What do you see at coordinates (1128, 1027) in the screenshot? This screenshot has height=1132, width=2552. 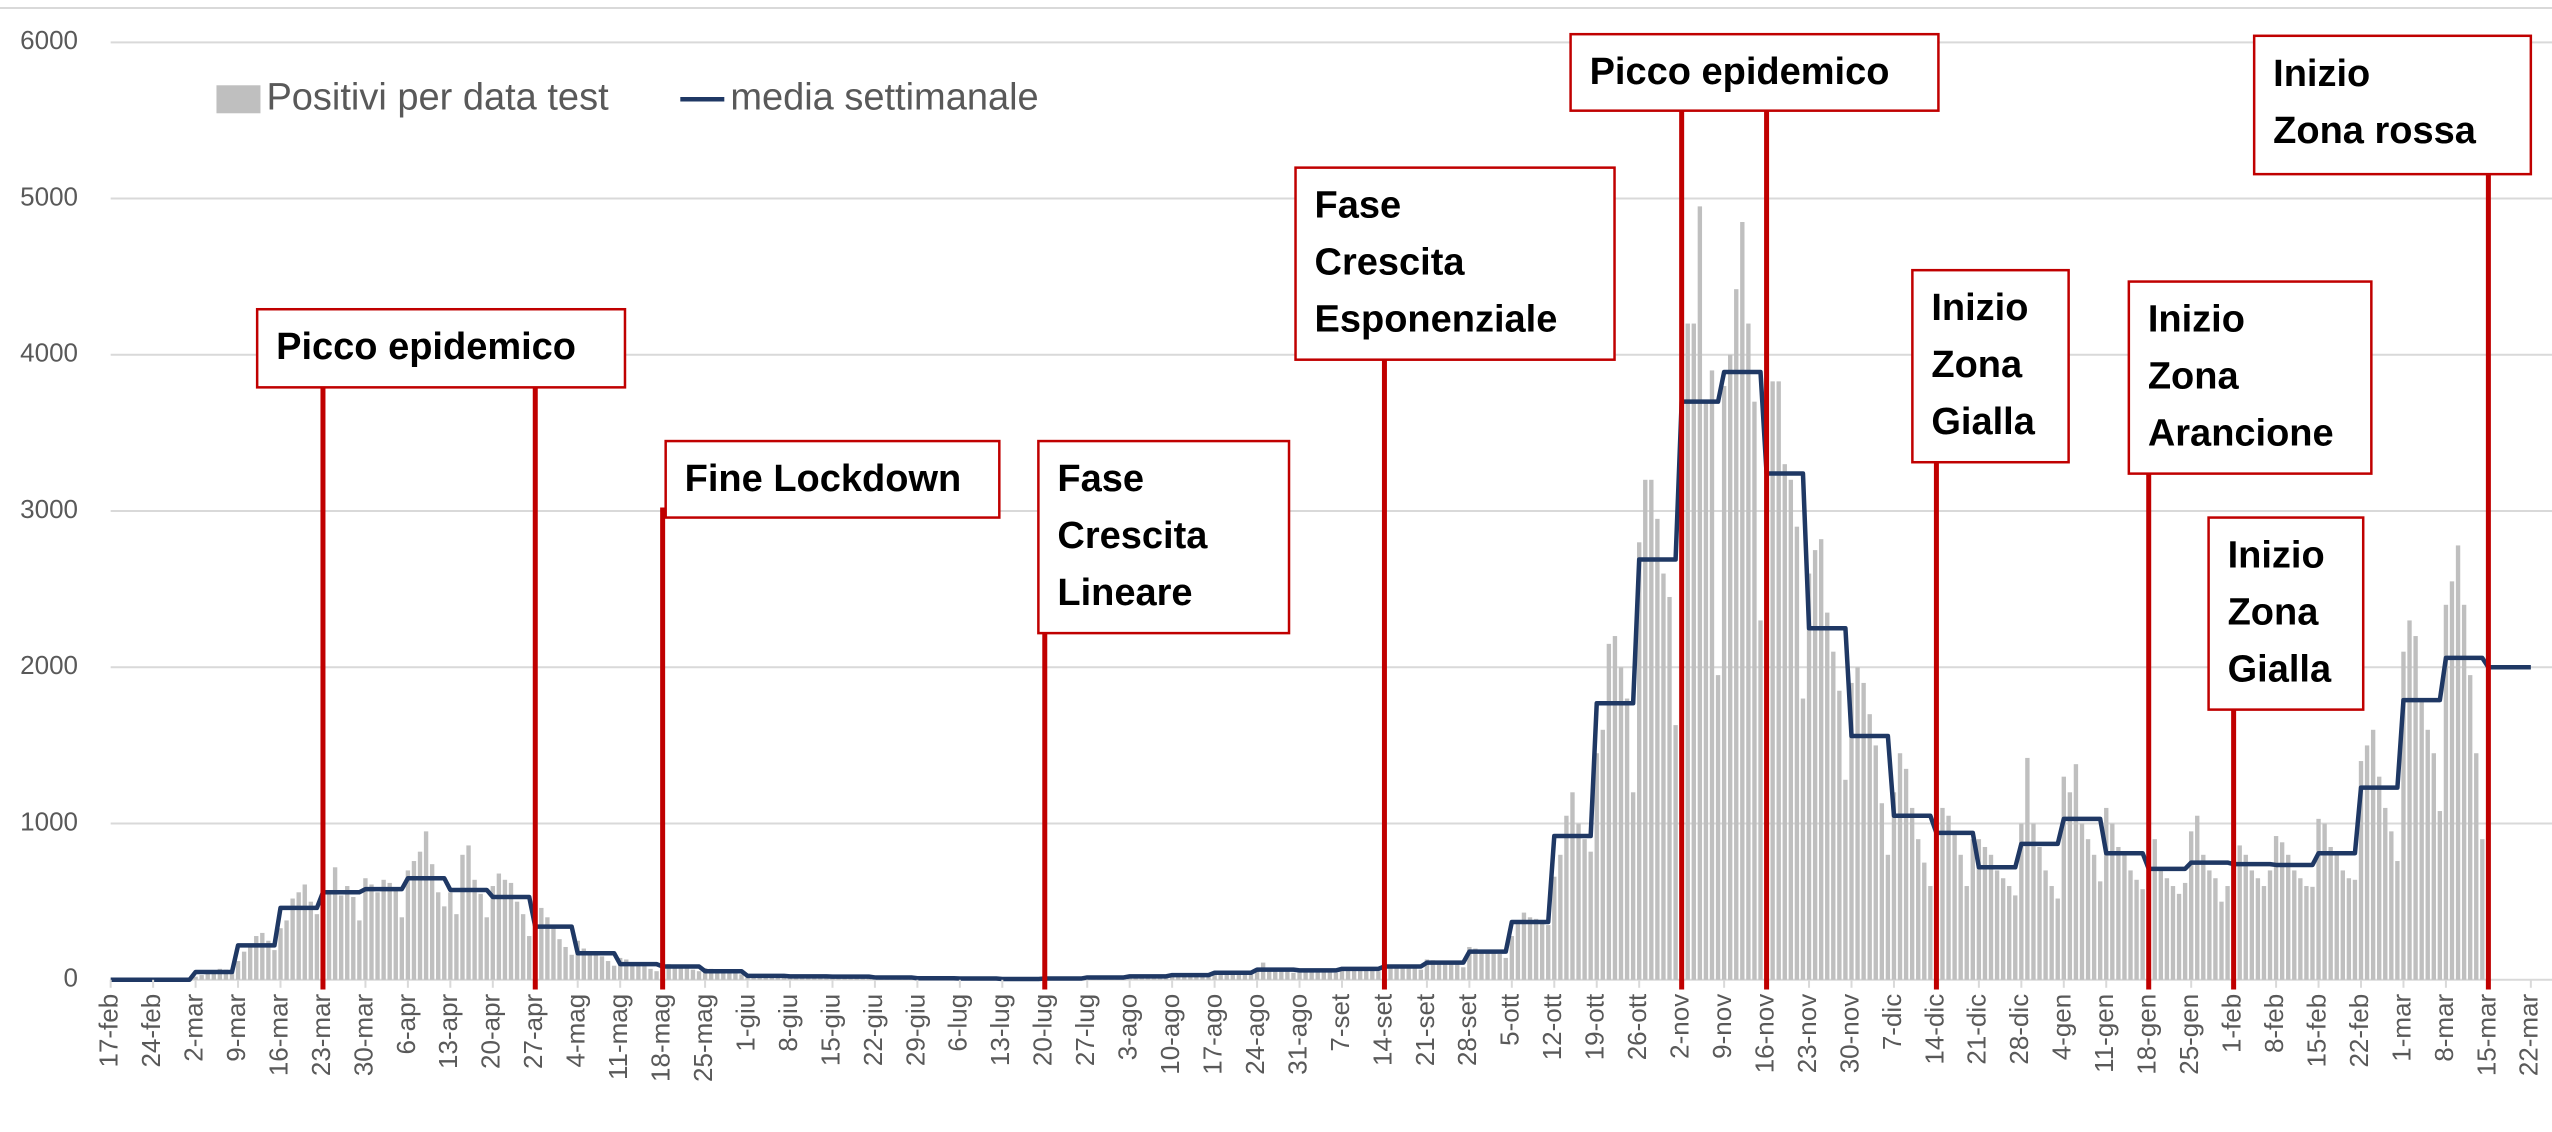 I see `x-tick-label: 3-ago` at bounding box center [1128, 1027].